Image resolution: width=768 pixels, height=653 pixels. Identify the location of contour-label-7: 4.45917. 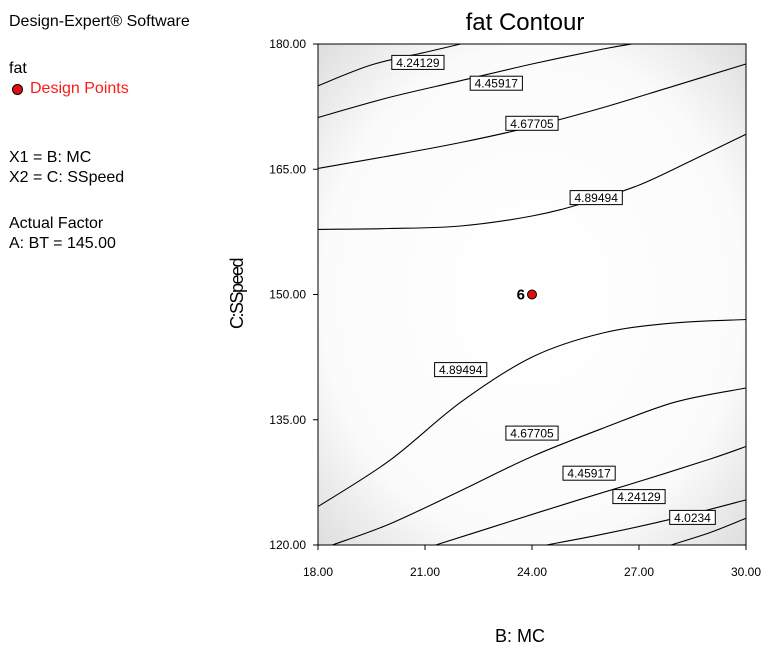
(589, 473).